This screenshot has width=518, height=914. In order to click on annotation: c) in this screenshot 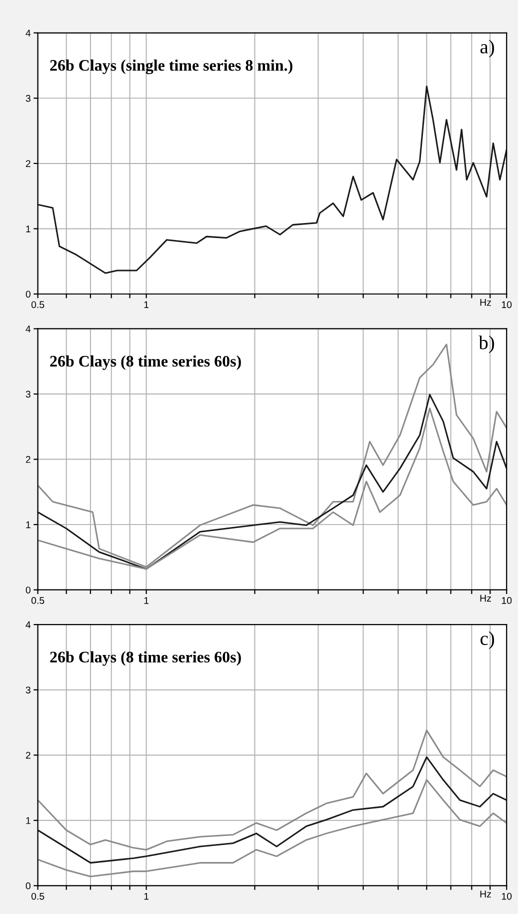, I will do `click(487, 640)`.